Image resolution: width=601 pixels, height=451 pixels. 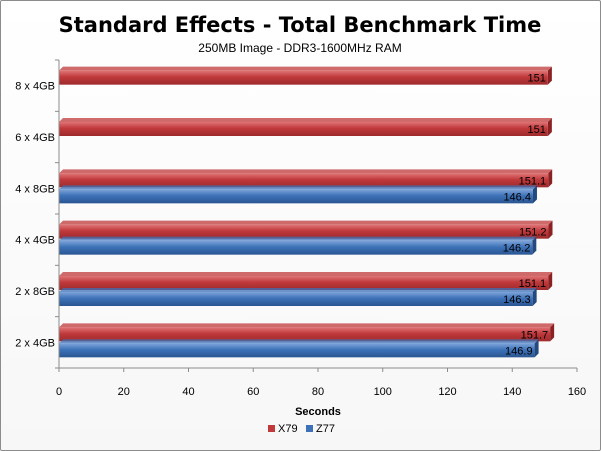 What do you see at coordinates (519, 351) in the screenshot?
I see `data-label-z77-2-x-4gb: 146.9` at bounding box center [519, 351].